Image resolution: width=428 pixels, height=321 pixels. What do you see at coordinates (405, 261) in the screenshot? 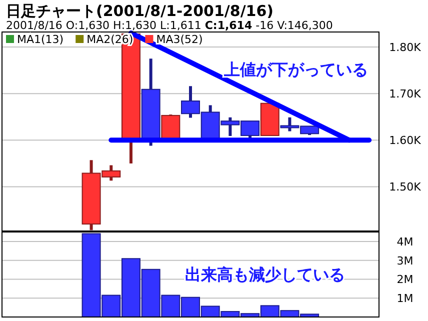
I see `y-tick-label: 3M` at bounding box center [405, 261].